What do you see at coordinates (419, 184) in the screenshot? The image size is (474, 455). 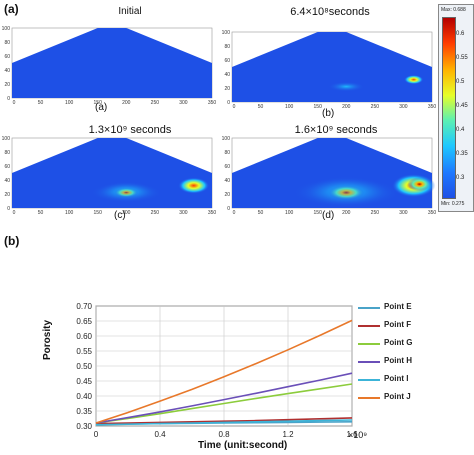 I see `sim-plume-toe-core` at bounding box center [419, 184].